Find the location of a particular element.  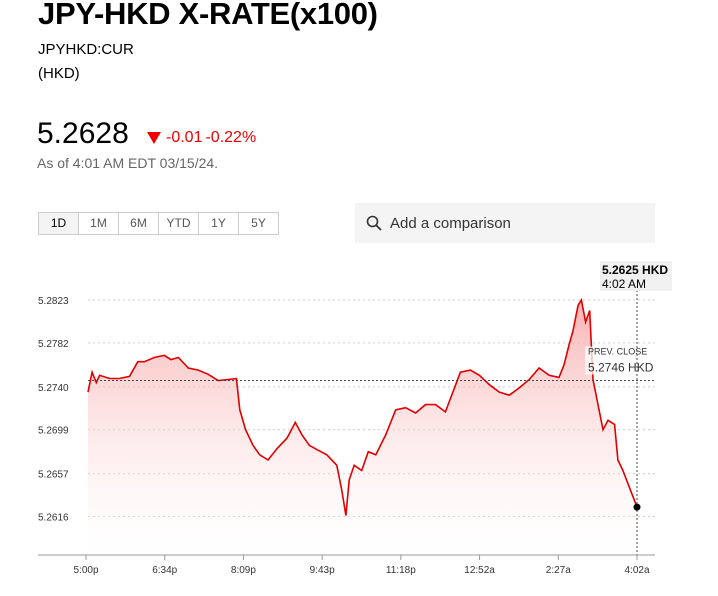

page-title: JPY-HKD X-RATE(x100) is located at coordinates (208, 15).